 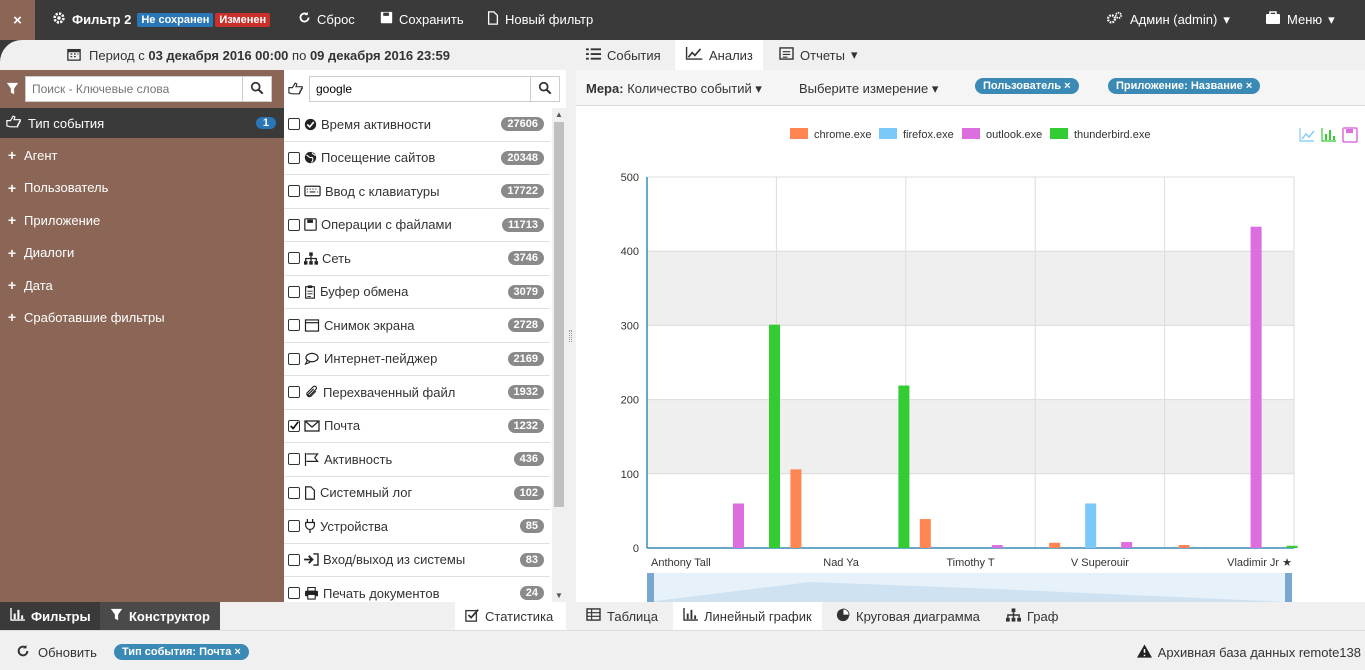 I want to click on event-type-row: Буфер обмена 3079, so click(x=417, y=292).